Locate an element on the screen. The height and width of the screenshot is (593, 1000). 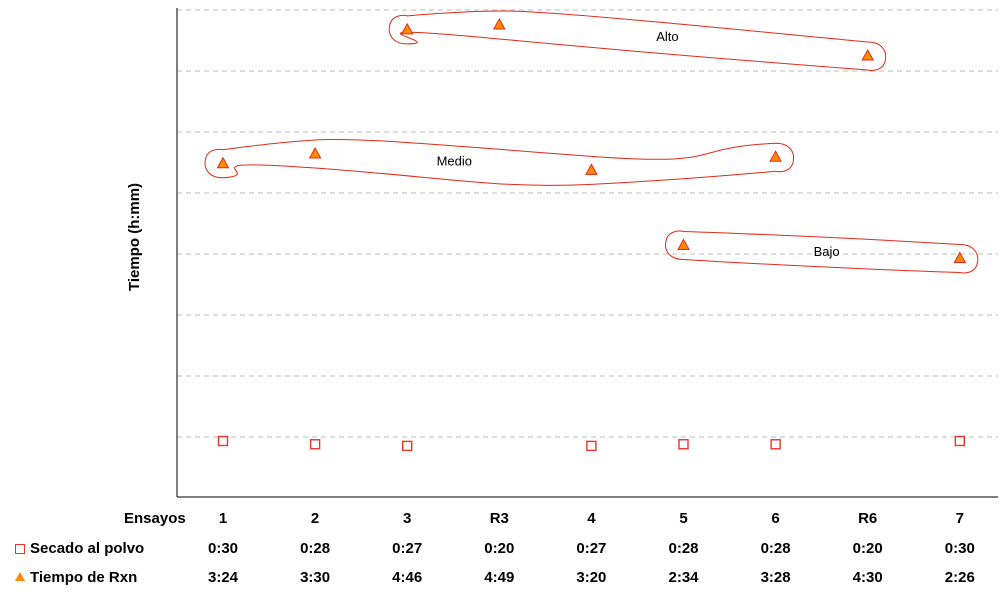
rxn-value: 4:49 is located at coordinates (499, 577).